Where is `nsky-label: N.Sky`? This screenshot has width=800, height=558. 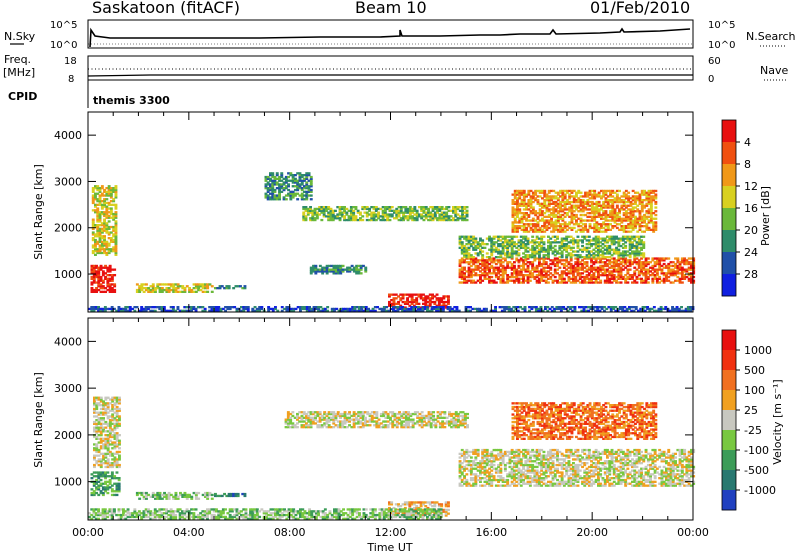
nsky-label: N.Sky is located at coordinates (20, 36).